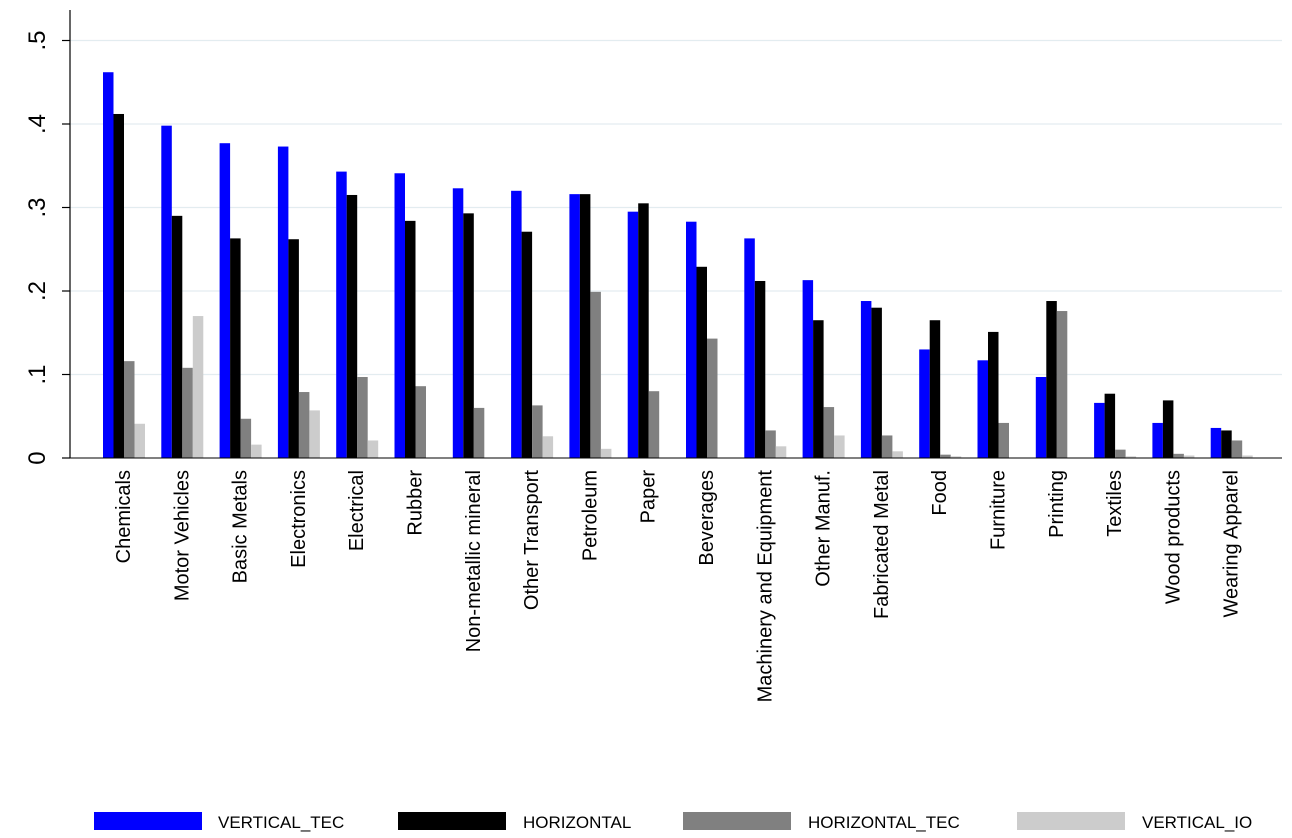 The height and width of the screenshot is (838, 1292). What do you see at coordinates (474, 561) in the screenshot?
I see `category-label: Non-metallic mineral` at bounding box center [474, 561].